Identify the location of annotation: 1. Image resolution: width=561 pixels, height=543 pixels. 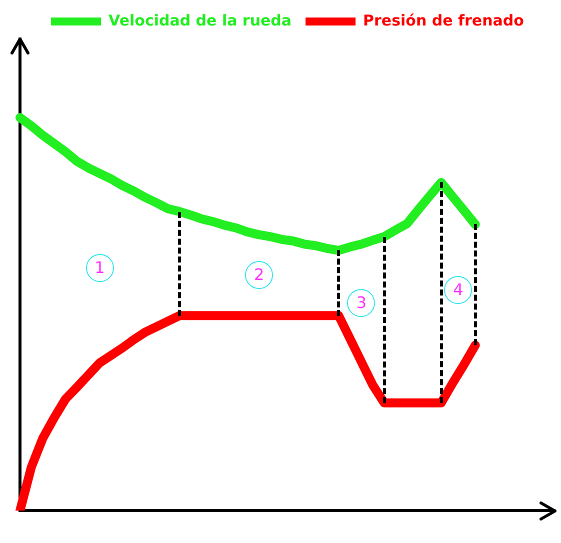
(100, 268).